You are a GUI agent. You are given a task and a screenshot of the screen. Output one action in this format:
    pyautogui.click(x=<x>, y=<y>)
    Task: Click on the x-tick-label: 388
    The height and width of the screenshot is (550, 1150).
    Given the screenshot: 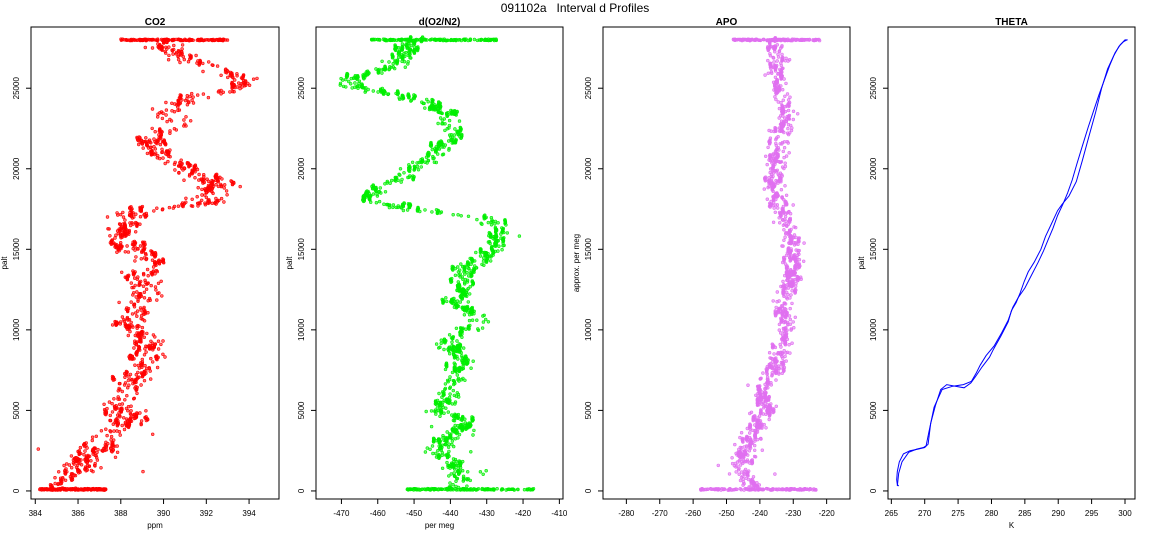 What is the action you would take?
    pyautogui.click(x=121, y=513)
    